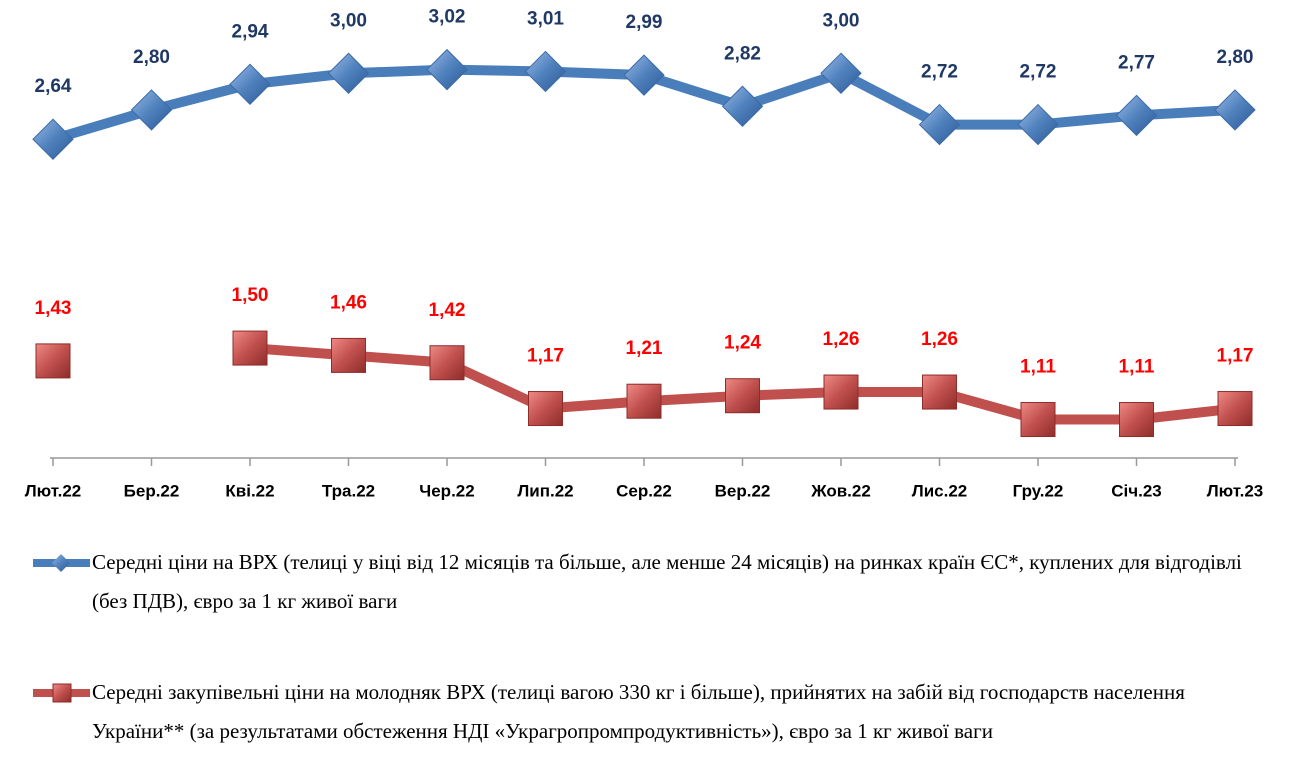 The width and height of the screenshot is (1296, 782). I want to click on data-label: 3,02, so click(447, 17).